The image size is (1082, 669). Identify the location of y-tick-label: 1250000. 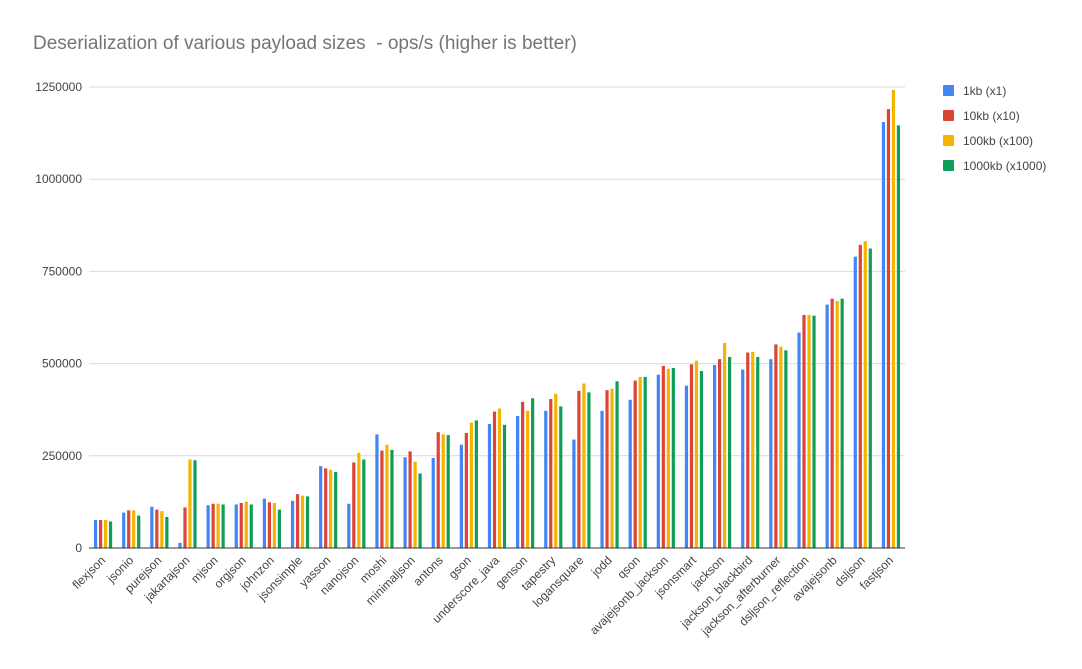
(58, 87).